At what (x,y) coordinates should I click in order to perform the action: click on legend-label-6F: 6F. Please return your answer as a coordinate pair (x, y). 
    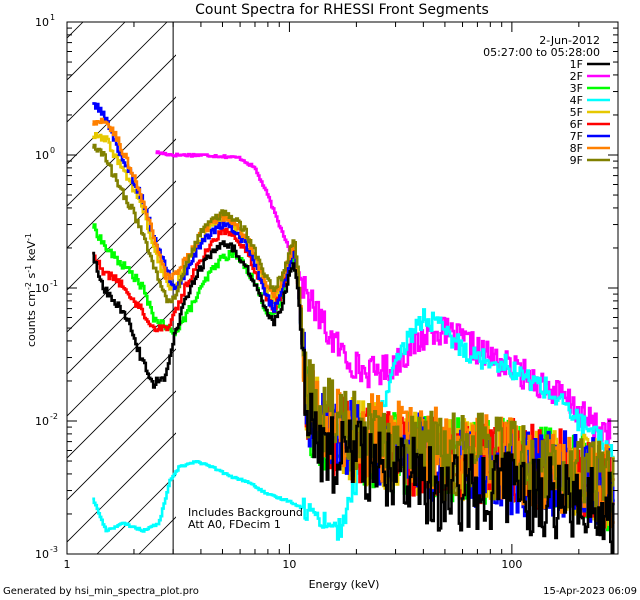
    Looking at the image, I should click on (576, 124).